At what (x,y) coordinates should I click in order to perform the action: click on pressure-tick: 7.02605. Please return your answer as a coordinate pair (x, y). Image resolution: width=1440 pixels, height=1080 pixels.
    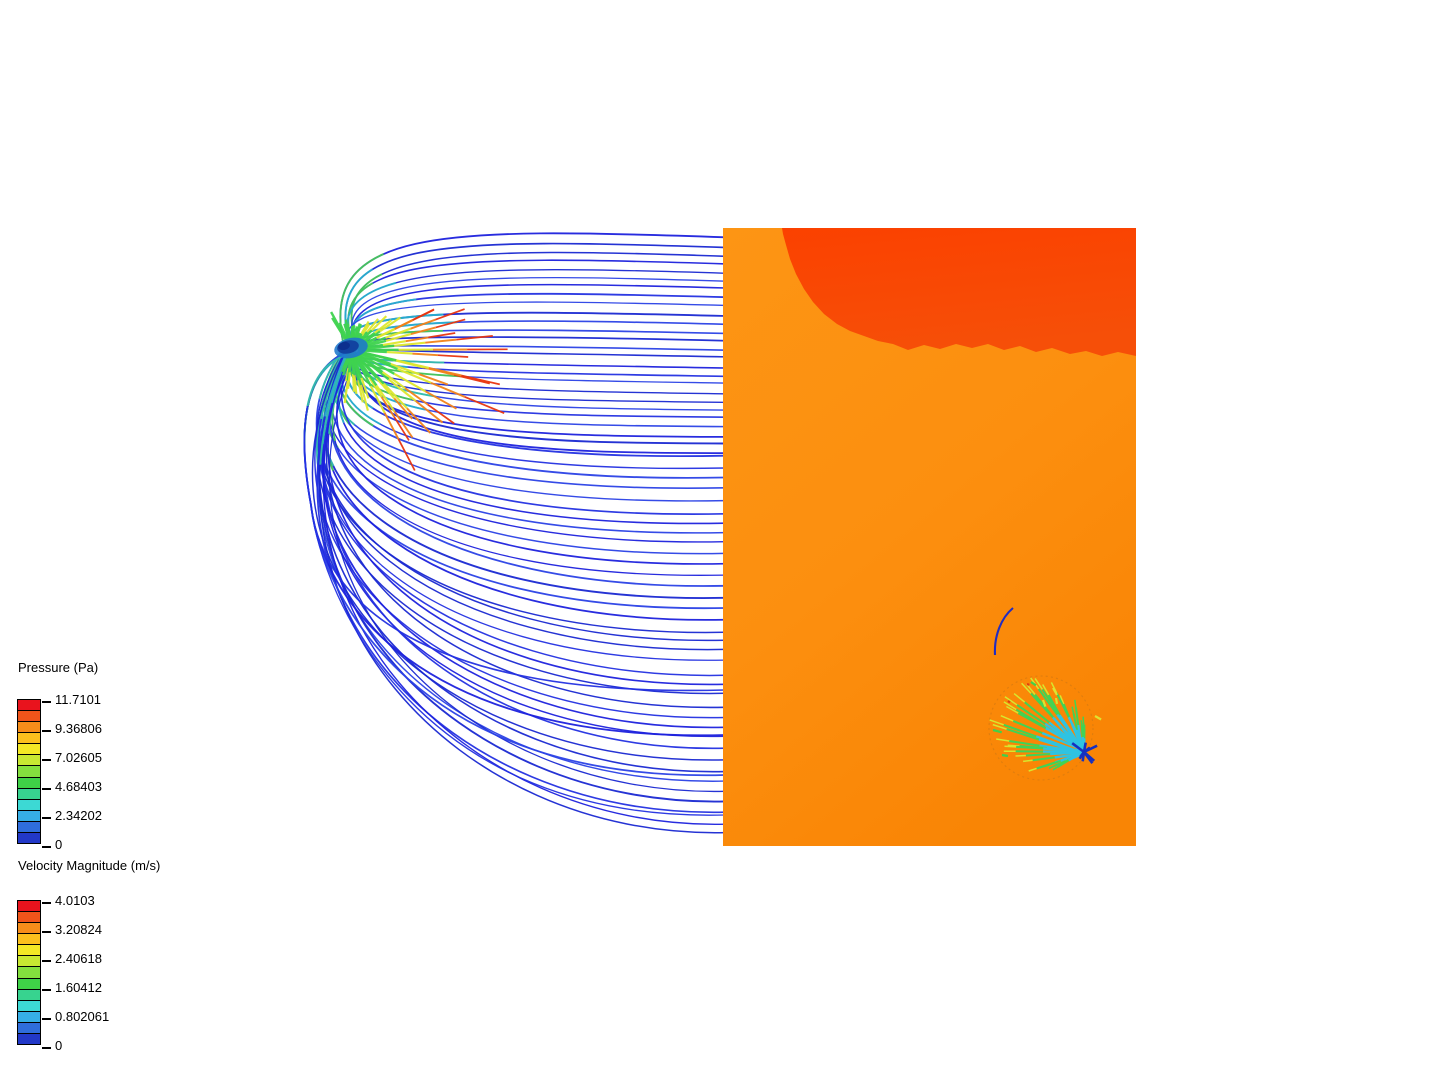
    Looking at the image, I should click on (72, 757).